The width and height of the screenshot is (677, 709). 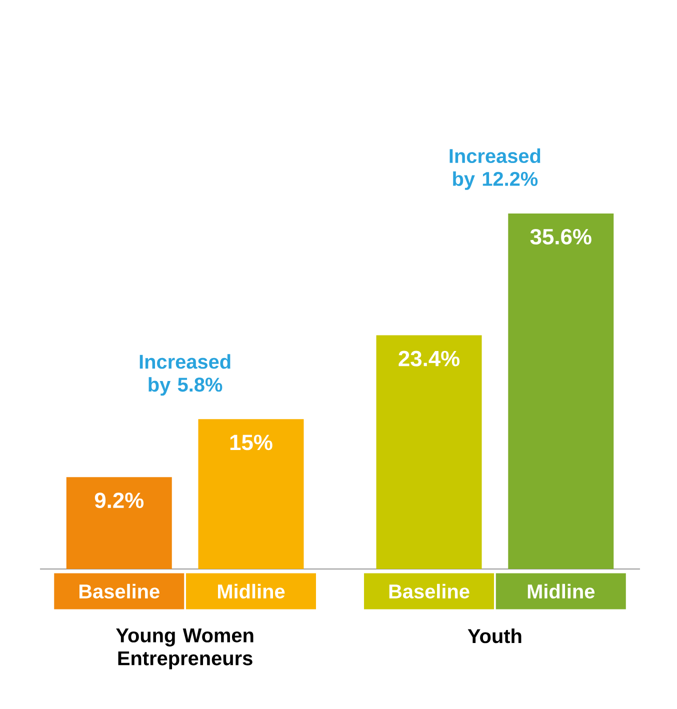 What do you see at coordinates (185, 649) in the screenshot?
I see `text: Young Women Entrepreneurs` at bounding box center [185, 649].